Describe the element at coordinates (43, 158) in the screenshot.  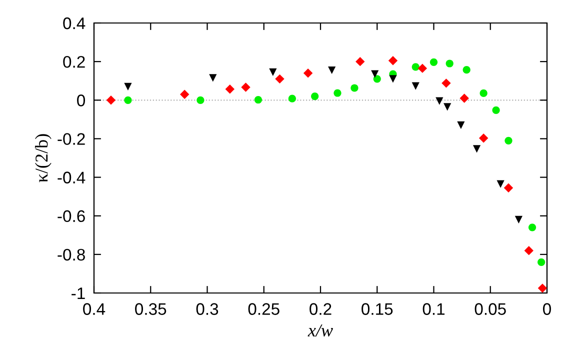
I see `y-axis-title: κ/(2/b)` at that location.